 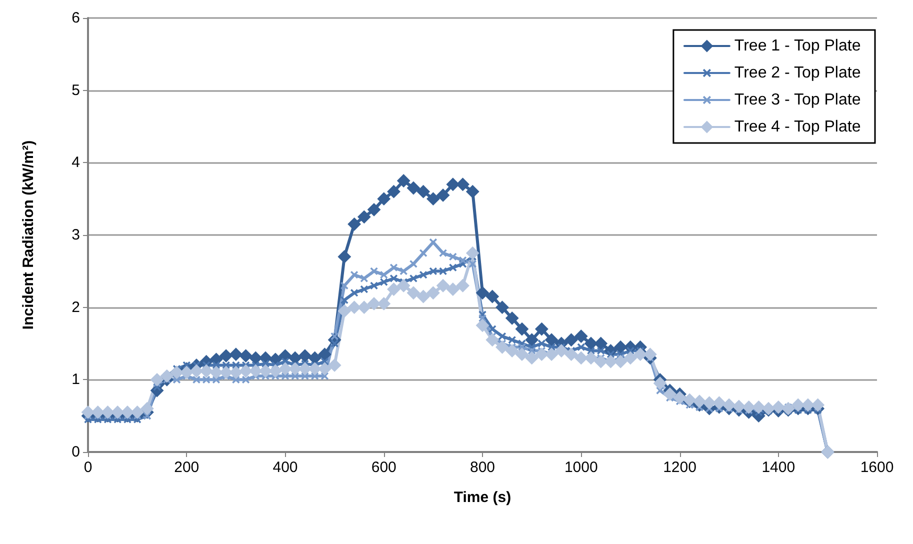 I want to click on y-tick-label: 1, so click(x=76, y=379).